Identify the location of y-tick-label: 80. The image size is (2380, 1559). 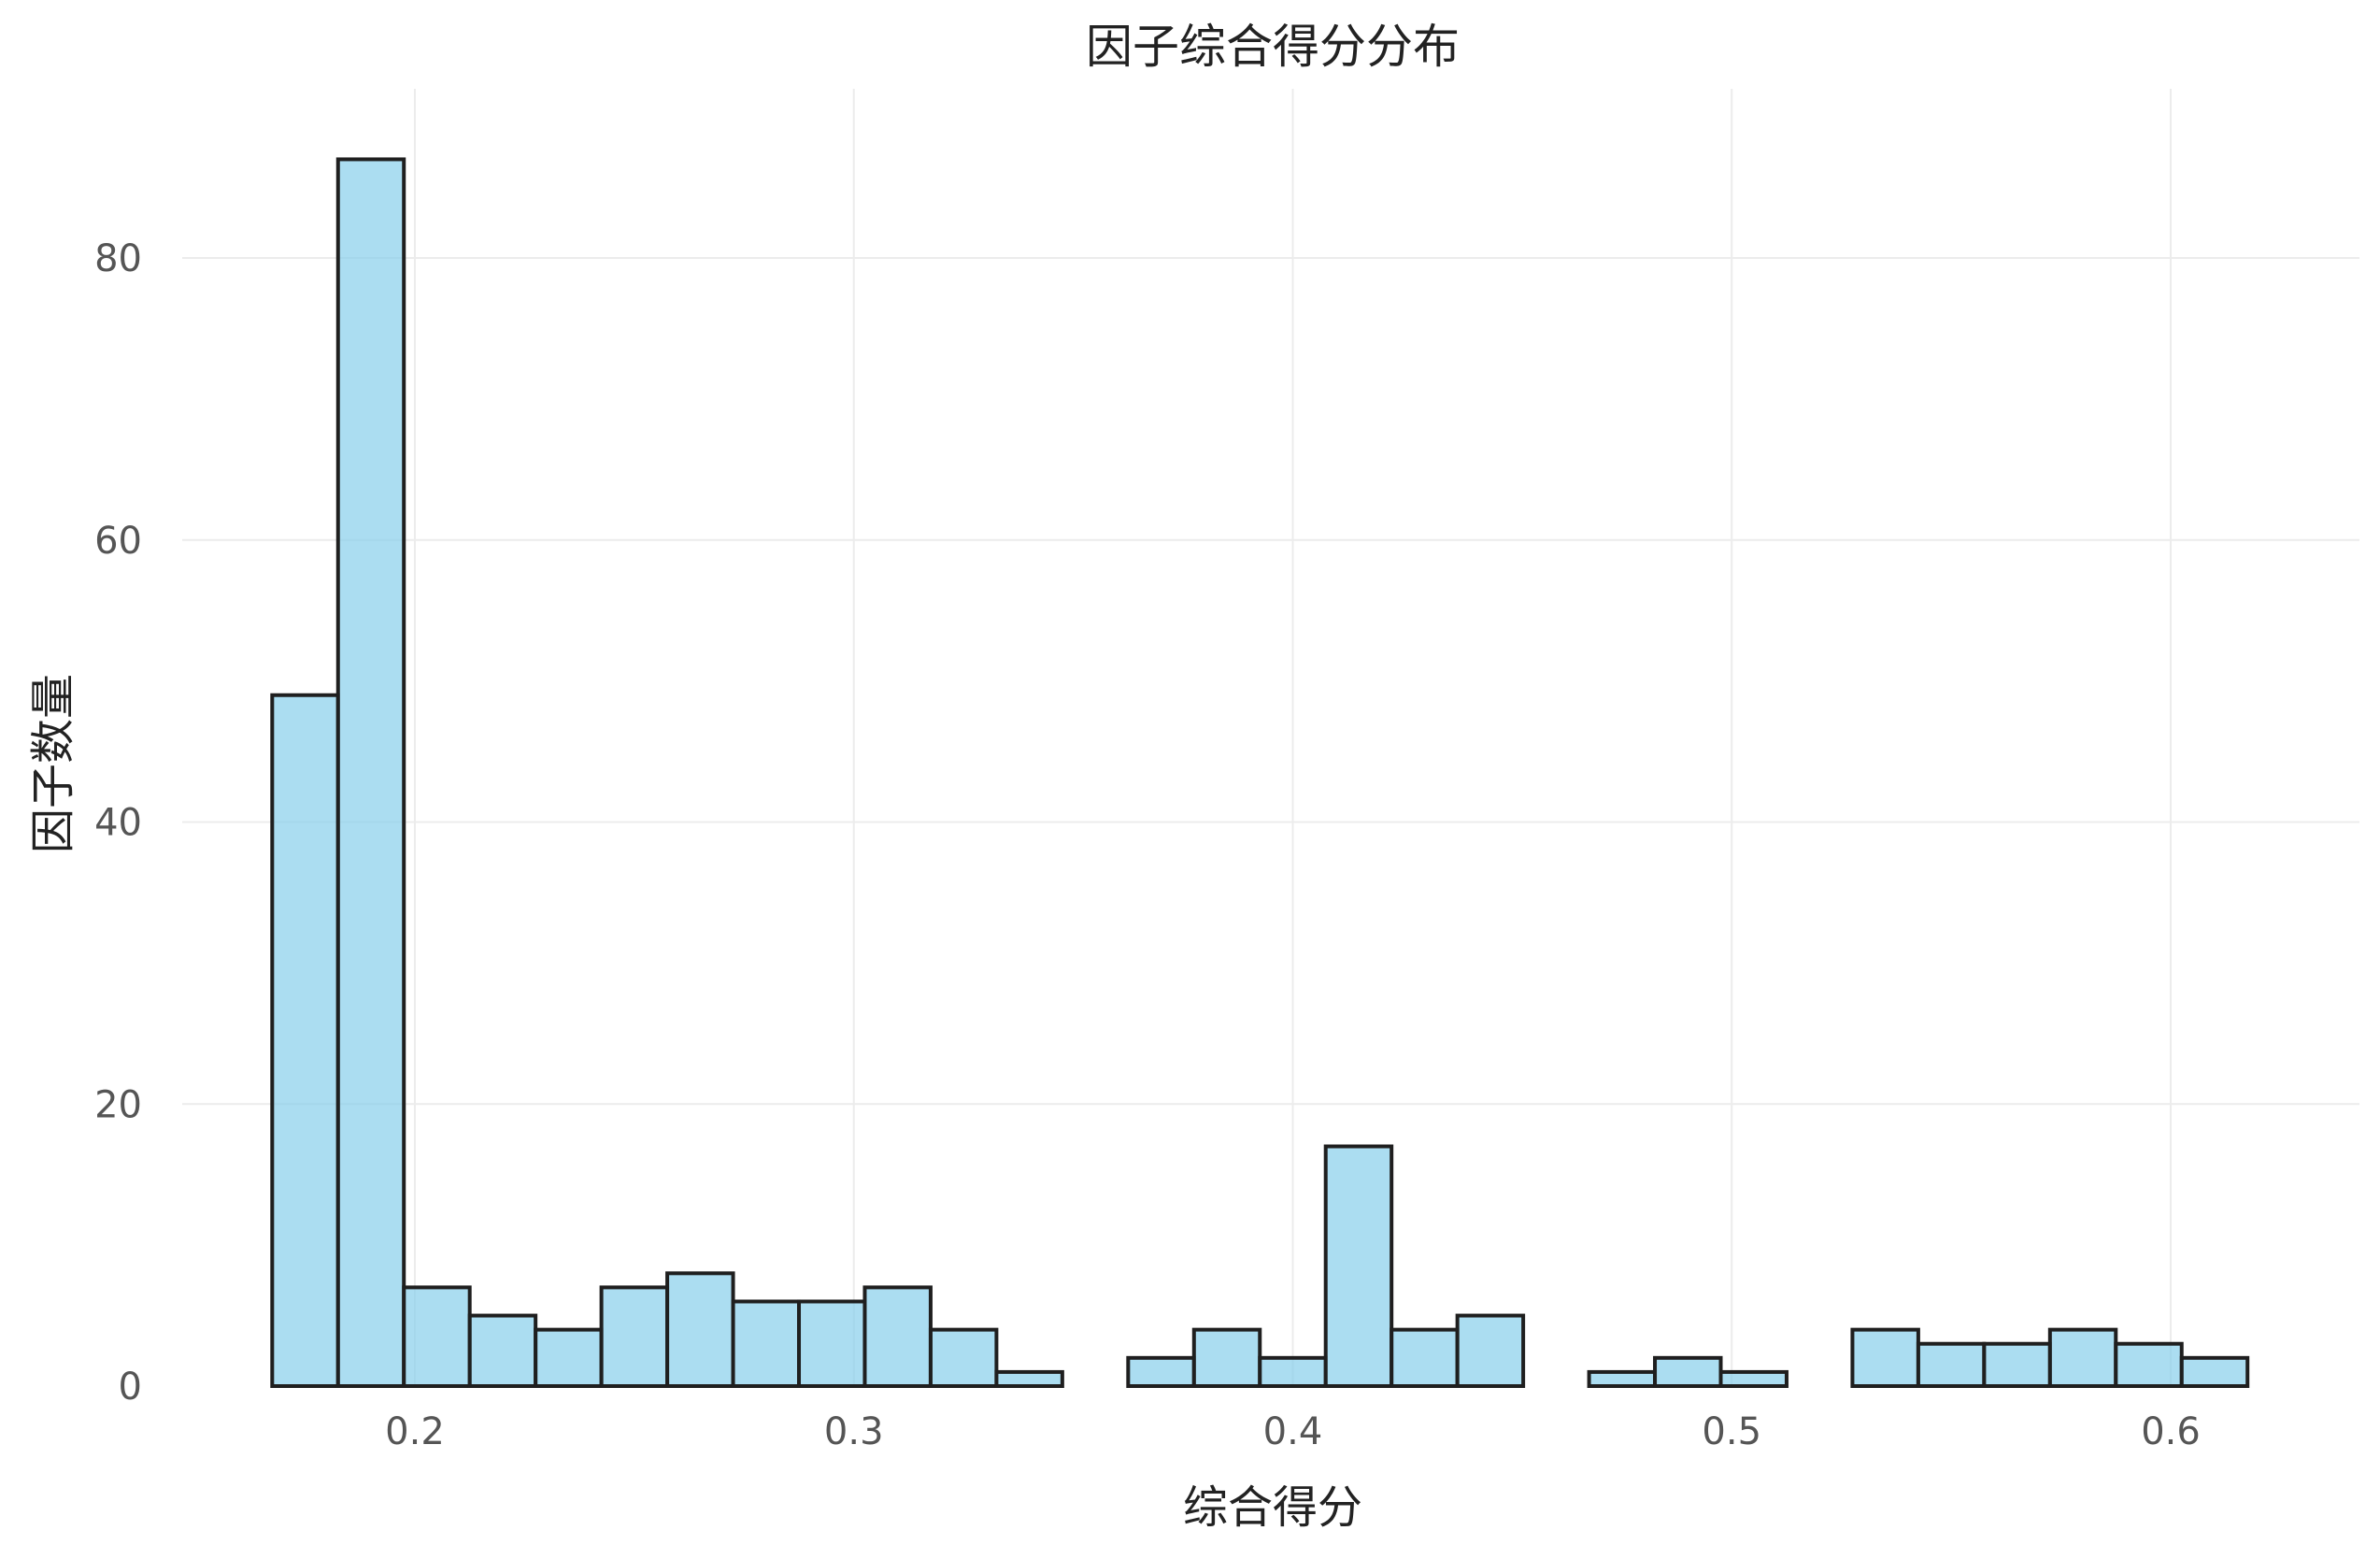
(118, 258).